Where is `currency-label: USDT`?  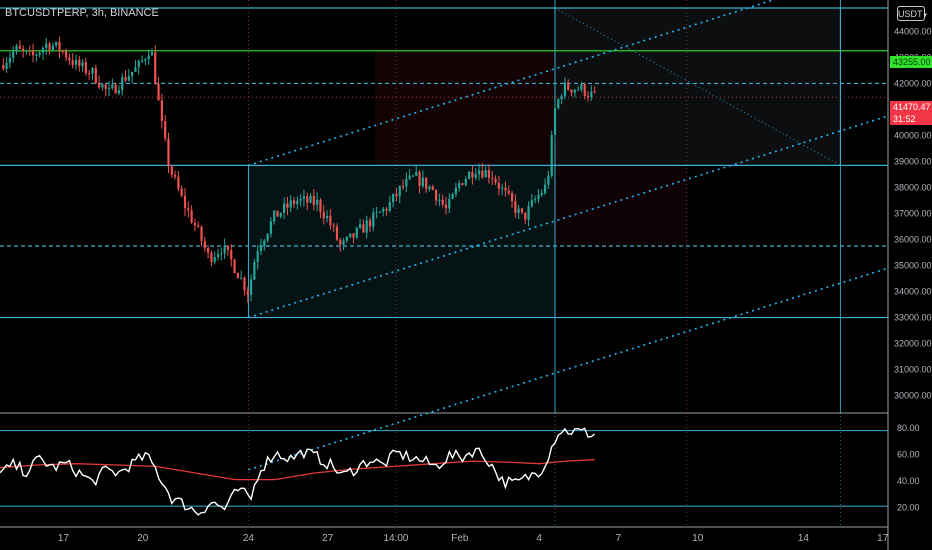
currency-label: USDT is located at coordinates (910, 14).